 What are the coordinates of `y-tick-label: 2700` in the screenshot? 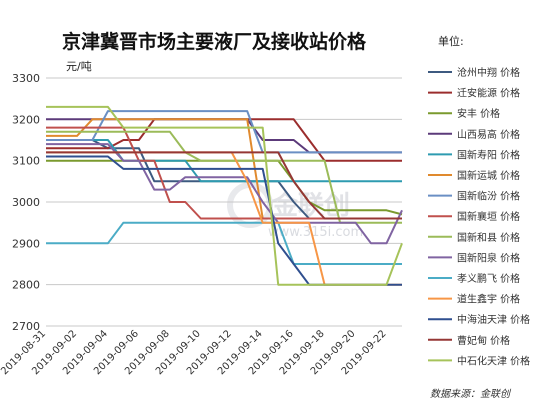 It's located at (26, 326).